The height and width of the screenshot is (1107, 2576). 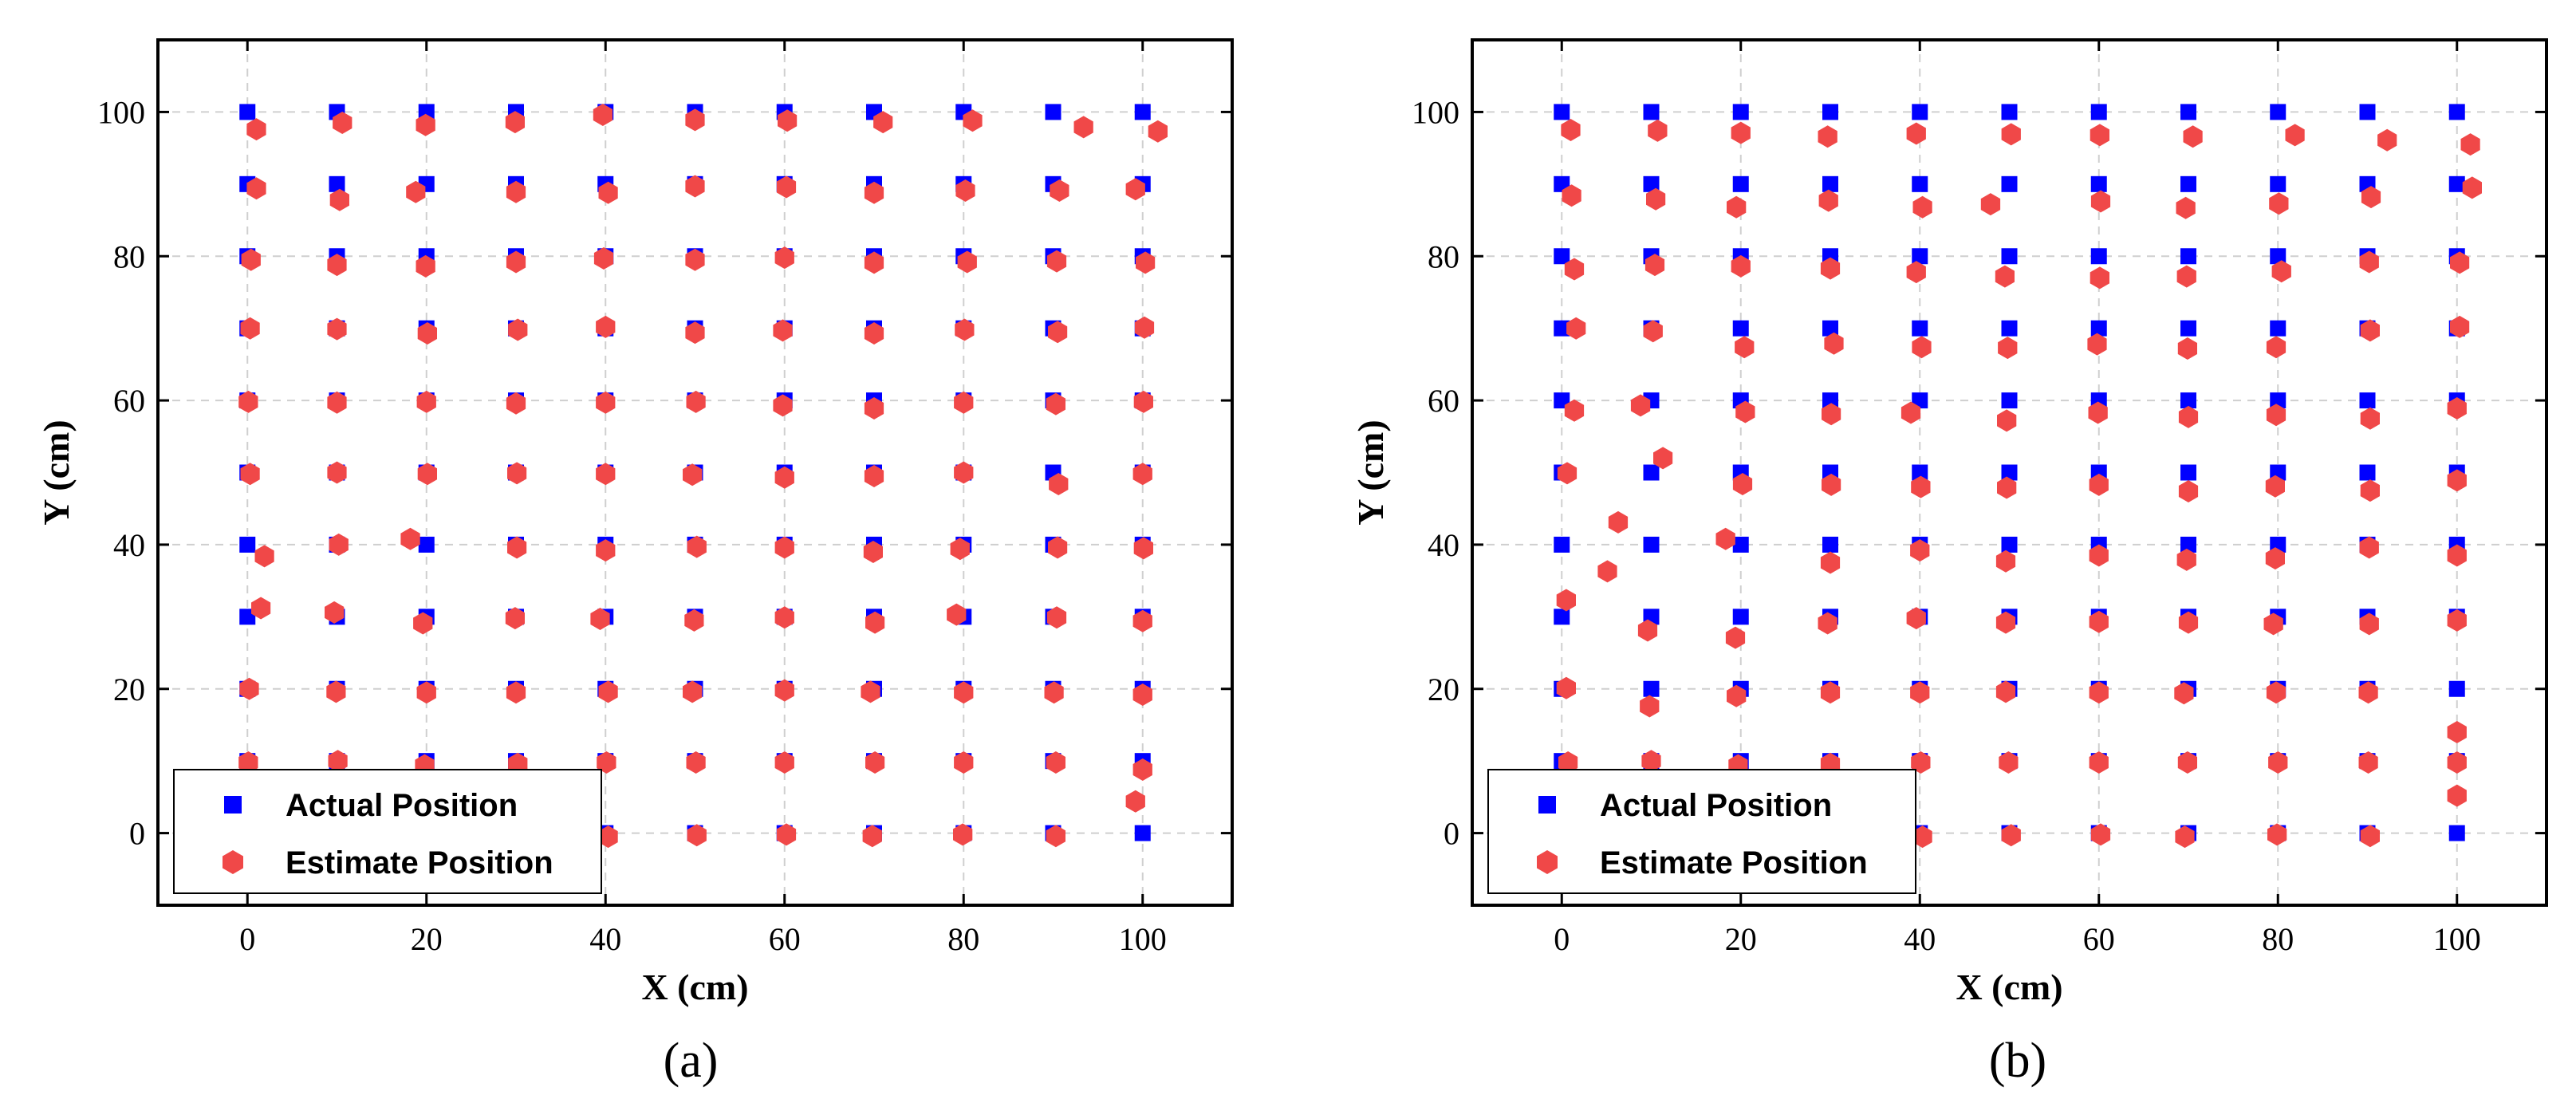 What do you see at coordinates (56, 472) in the screenshot?
I see `y-axis-title: Y (cm)` at bounding box center [56, 472].